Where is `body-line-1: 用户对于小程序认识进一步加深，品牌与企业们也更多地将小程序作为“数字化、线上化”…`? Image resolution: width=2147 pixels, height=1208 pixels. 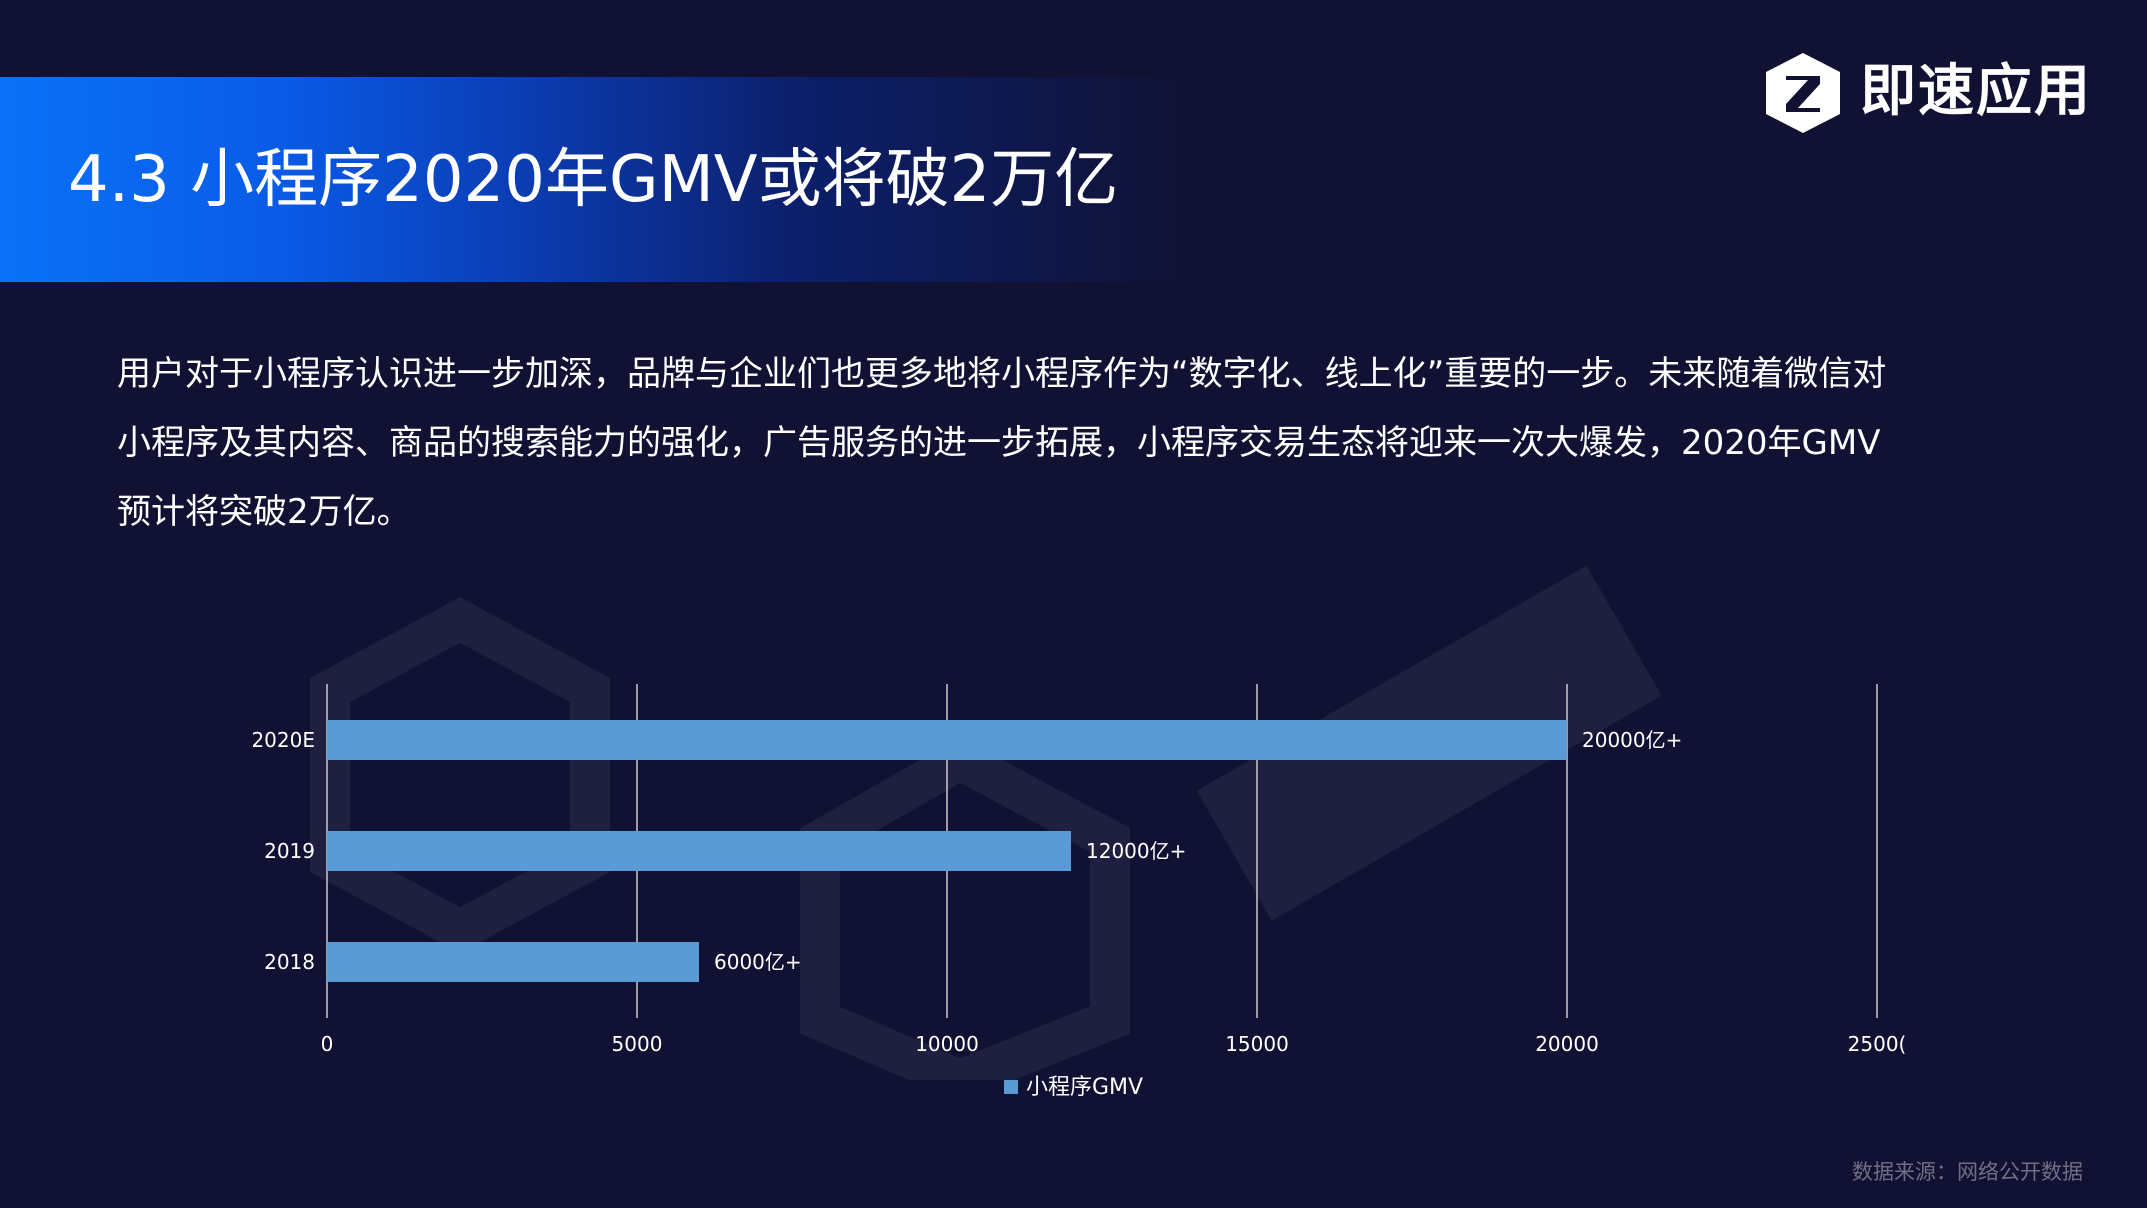 body-line-1: 用户对于小程序认识进一步加深，品牌与企业们也更多地将小程序作为“数字化、线上化”… is located at coordinates (1002, 374).